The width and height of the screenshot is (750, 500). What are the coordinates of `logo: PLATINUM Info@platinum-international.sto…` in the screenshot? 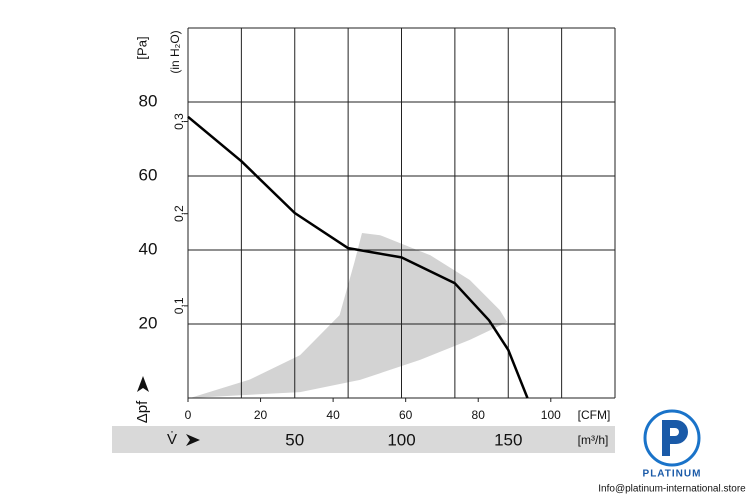 It's located at (672, 452).